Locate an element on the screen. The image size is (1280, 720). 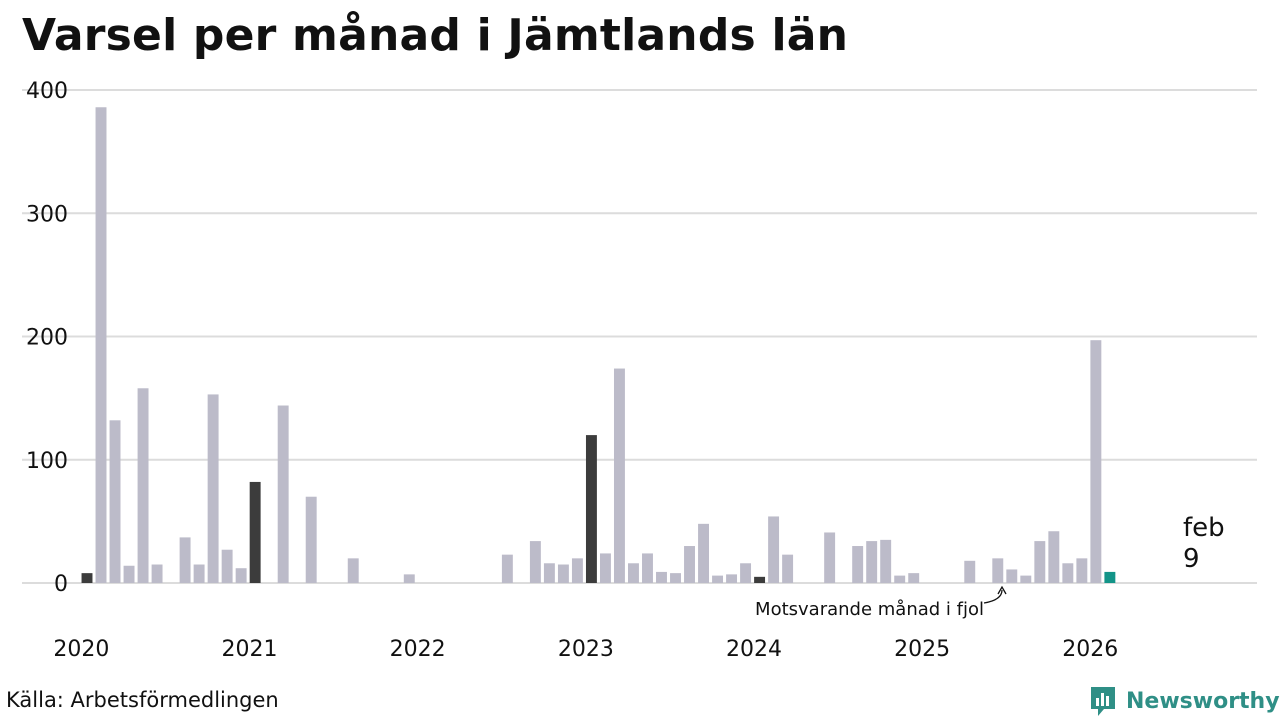
y-tick-label: 0 is located at coordinates (61, 584).